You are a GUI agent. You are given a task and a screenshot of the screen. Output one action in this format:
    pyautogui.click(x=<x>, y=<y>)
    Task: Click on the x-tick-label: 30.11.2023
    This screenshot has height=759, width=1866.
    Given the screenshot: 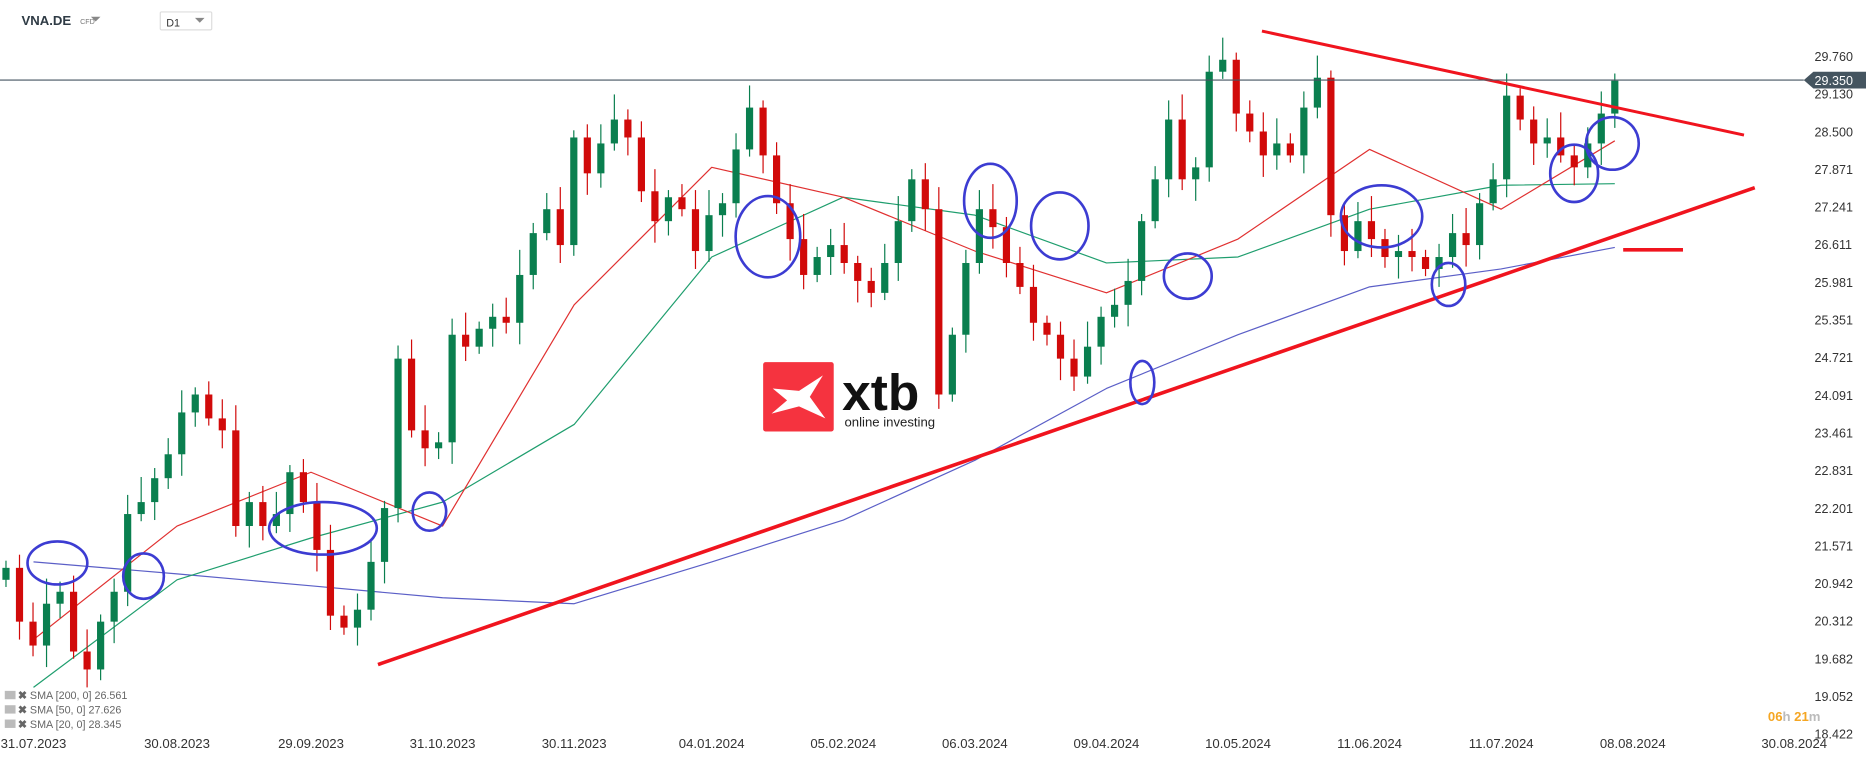 What is the action you would take?
    pyautogui.click(x=574, y=743)
    